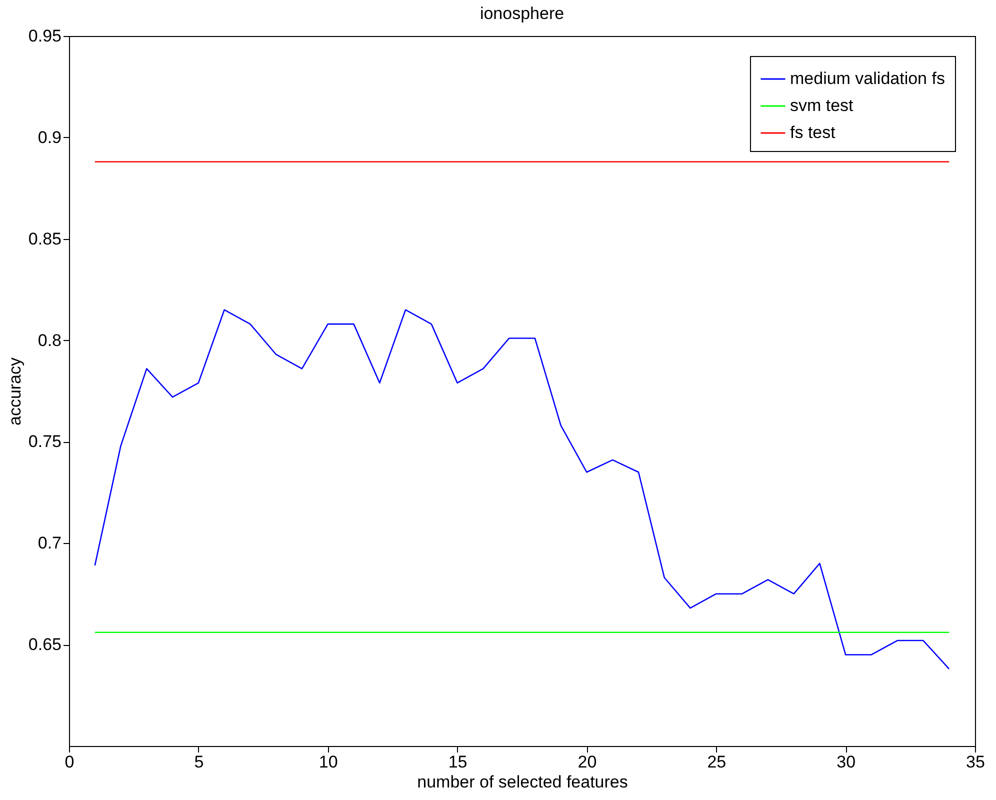 The image size is (996, 800). Describe the element at coordinates (522, 13) in the screenshot. I see `chart-title: ionosphere` at that location.